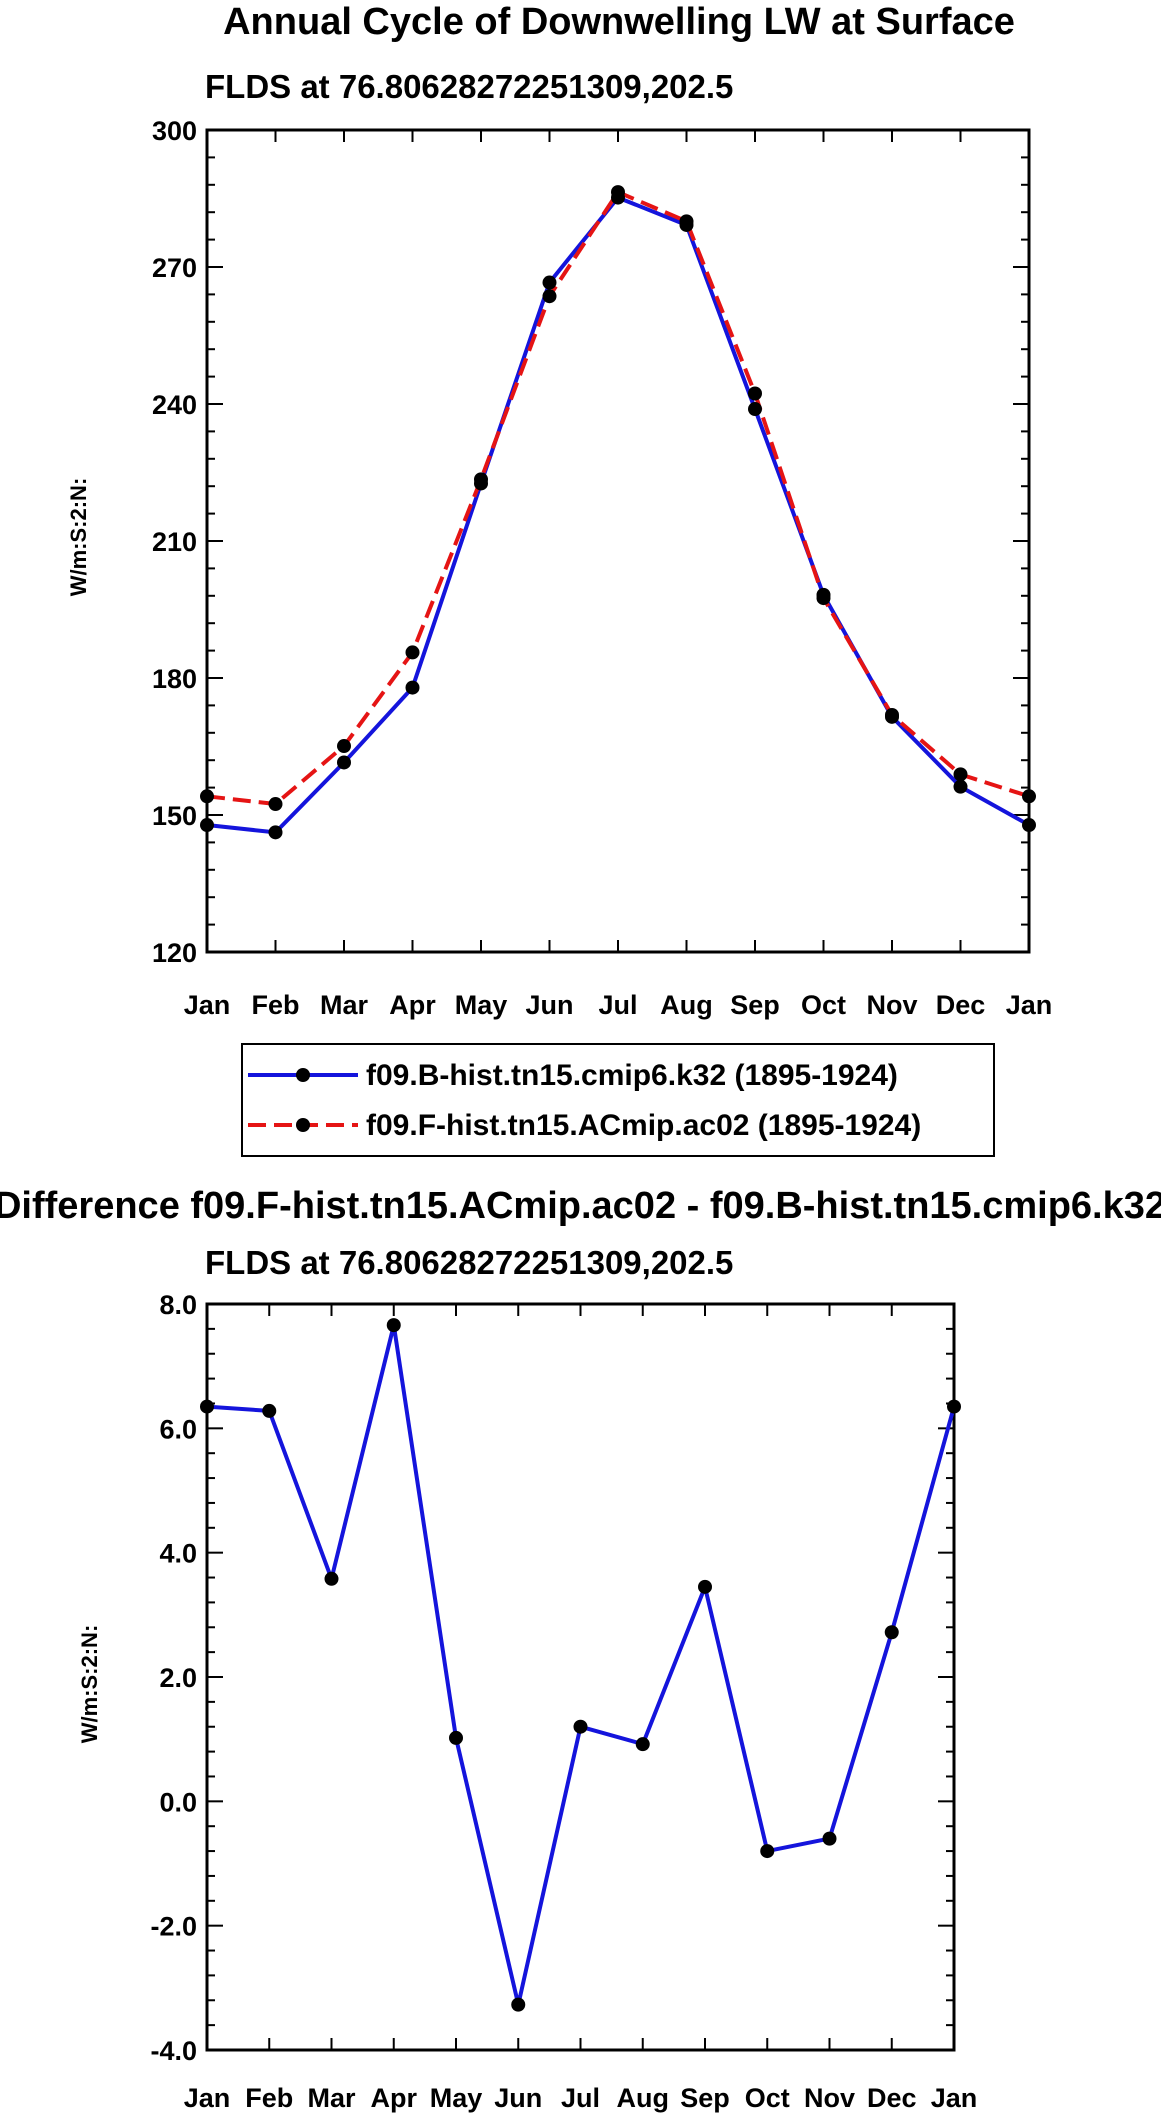 The width and height of the screenshot is (1161, 2116). I want to click on y-tick-label: 240, so click(174, 405).